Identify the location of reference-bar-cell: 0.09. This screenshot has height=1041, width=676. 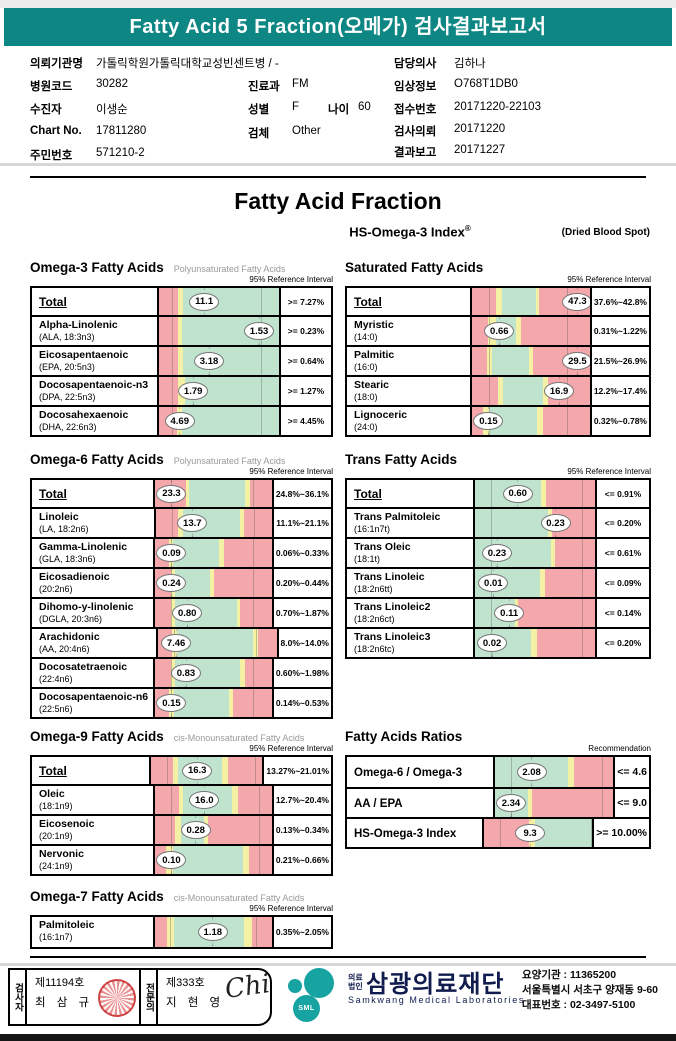
(214, 553).